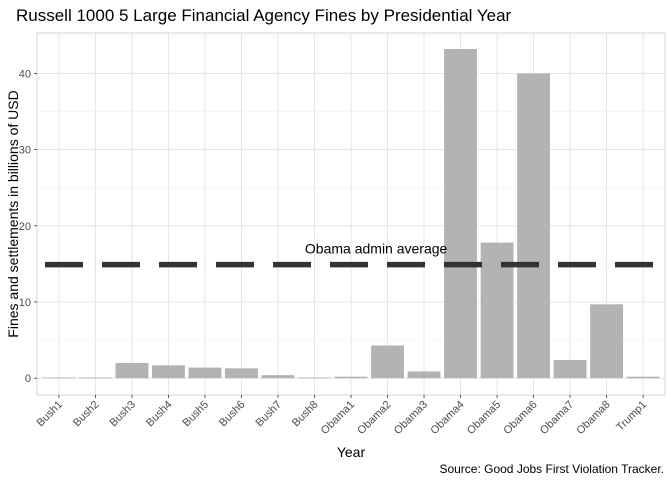  What do you see at coordinates (86, 414) in the screenshot?
I see `x-tick-label: Bush2` at bounding box center [86, 414].